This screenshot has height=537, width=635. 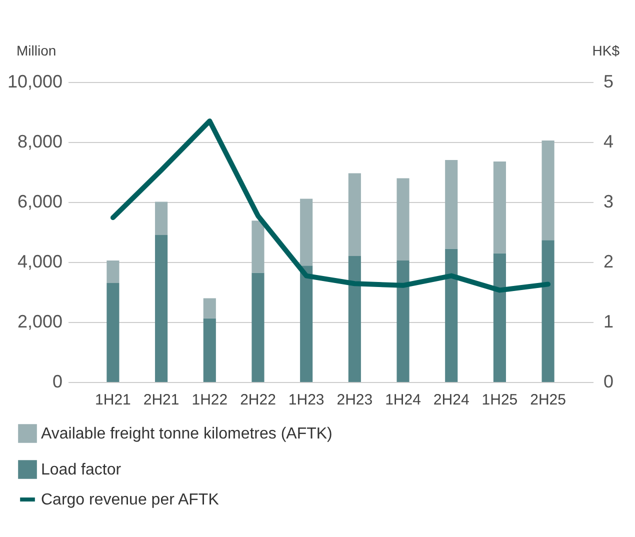 I want to click on x-tick-label: 1H23, so click(x=306, y=400).